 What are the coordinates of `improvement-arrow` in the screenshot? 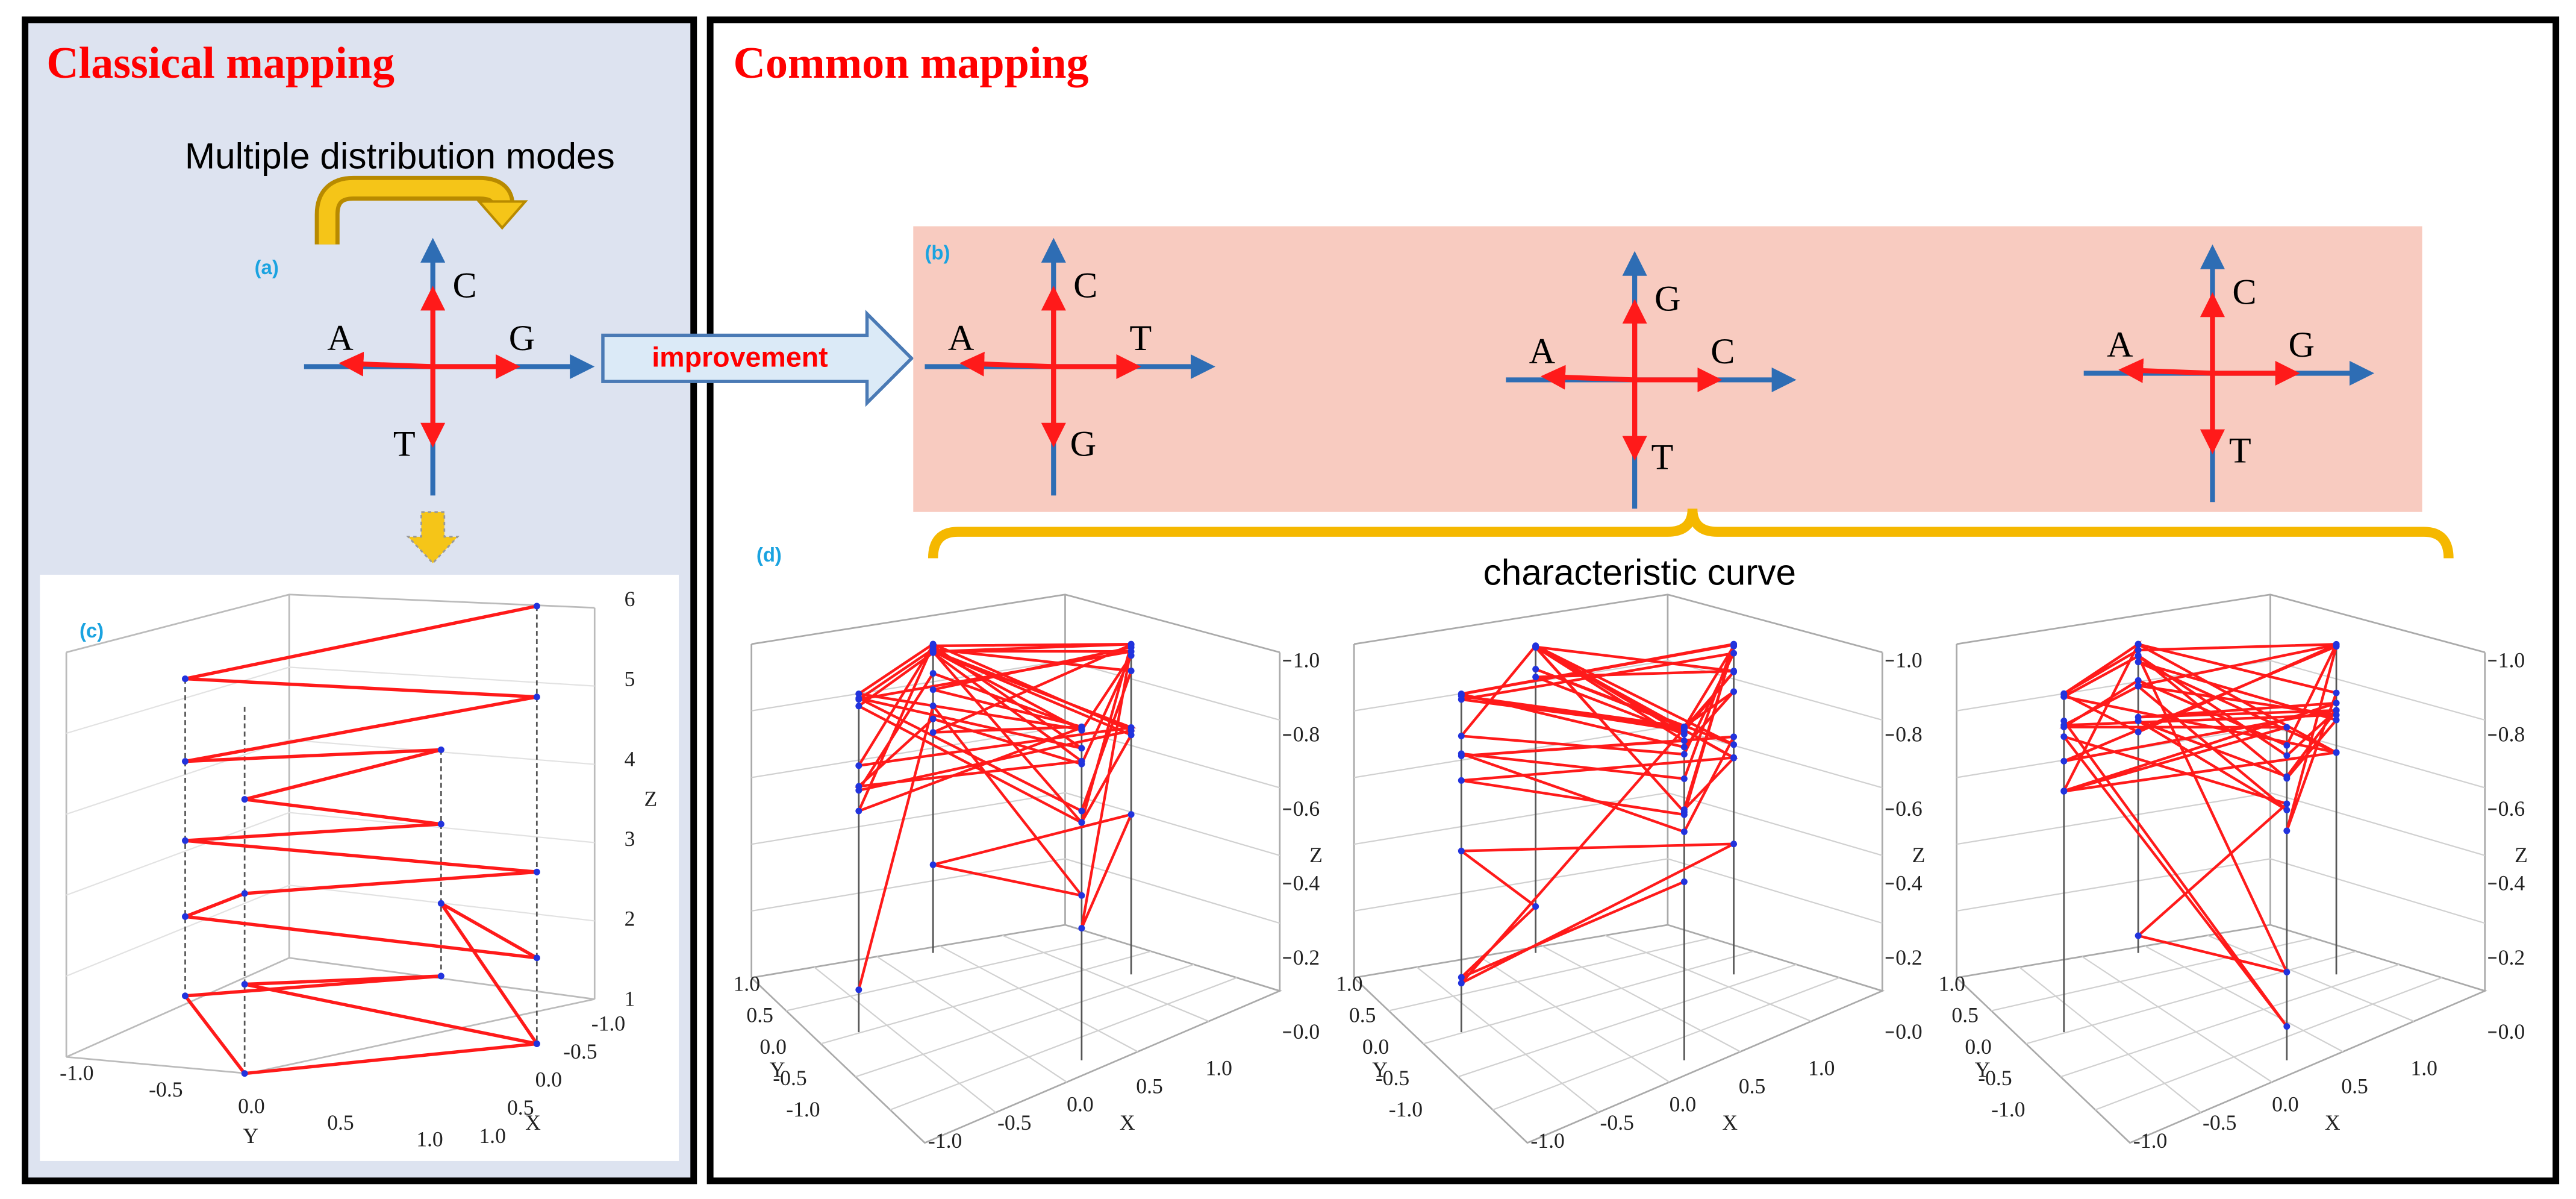 It's located at (757, 358).